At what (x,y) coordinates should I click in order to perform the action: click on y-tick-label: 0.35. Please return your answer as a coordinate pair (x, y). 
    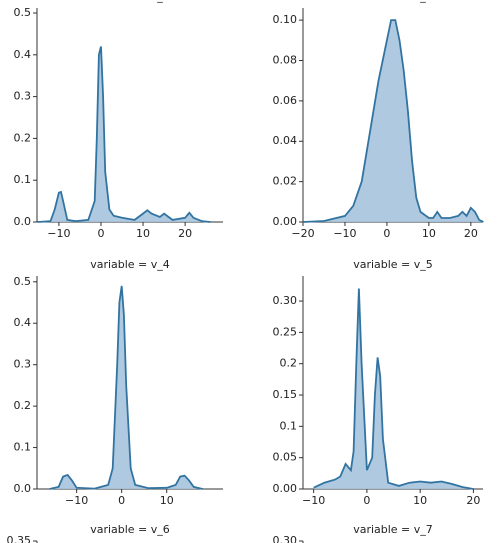
    Looking at the image, I should click on (19, 538).